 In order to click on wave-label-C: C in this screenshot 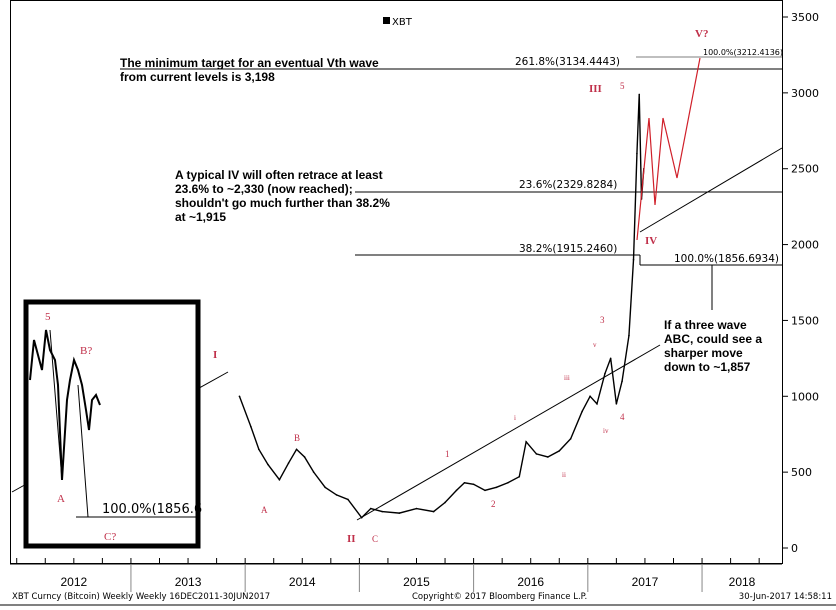, I will do `click(375, 539)`.